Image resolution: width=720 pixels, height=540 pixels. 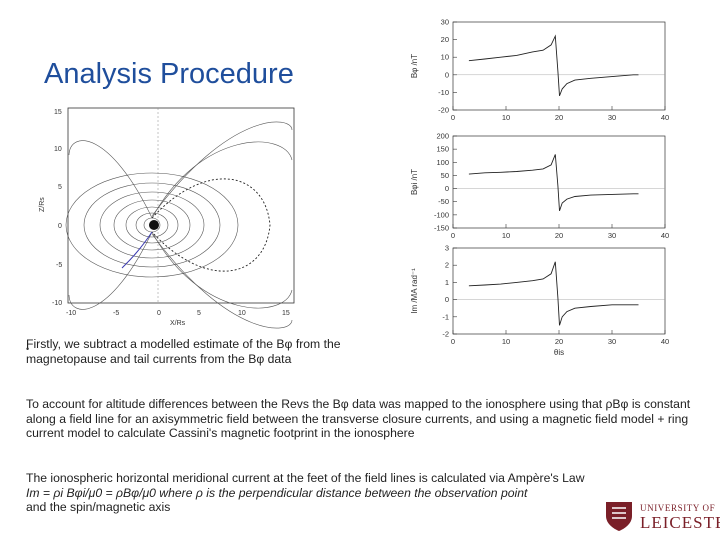 I want to click on field-plot-frame, so click(x=181, y=205).